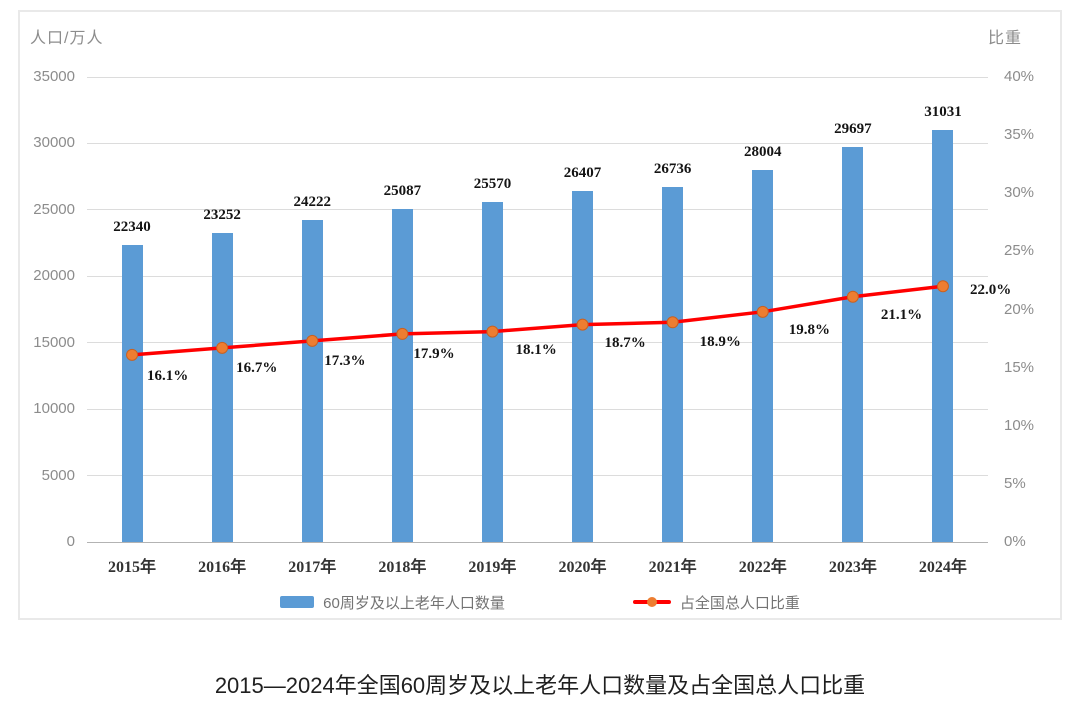 The image size is (1080, 709). I want to click on bar-value-label: 31031, so click(943, 111).